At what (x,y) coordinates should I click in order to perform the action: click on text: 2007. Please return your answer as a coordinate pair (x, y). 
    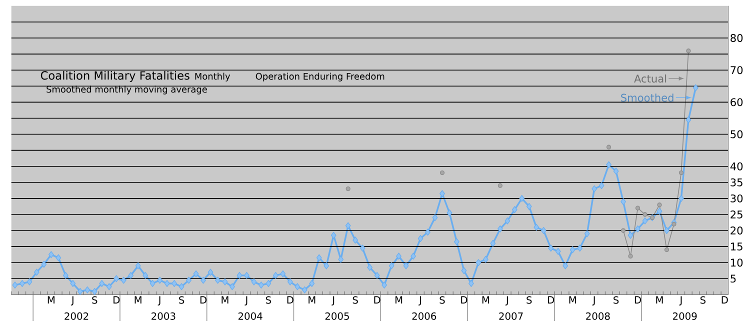
    Looking at the image, I should click on (511, 316).